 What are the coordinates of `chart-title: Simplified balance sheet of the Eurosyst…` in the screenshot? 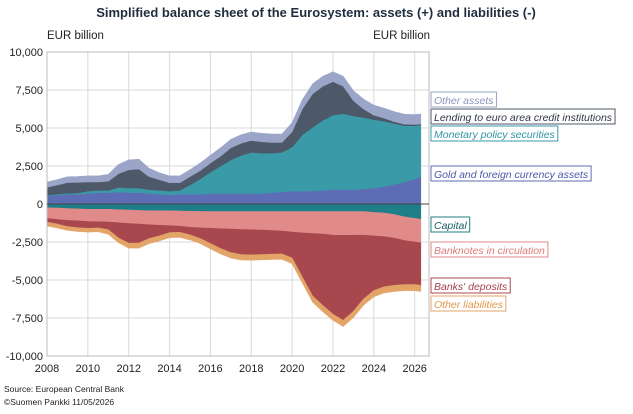 It's located at (316, 12).